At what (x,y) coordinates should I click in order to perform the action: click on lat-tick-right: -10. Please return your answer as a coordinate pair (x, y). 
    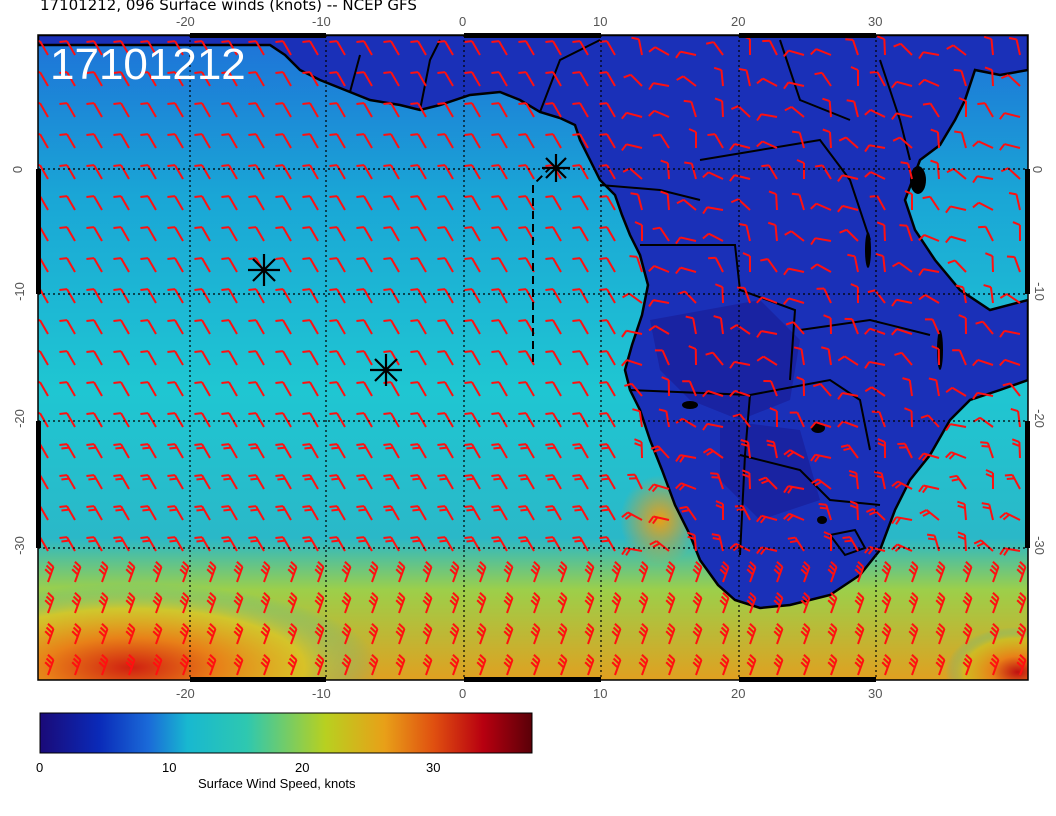
    Looking at the image, I should click on (1039, 291).